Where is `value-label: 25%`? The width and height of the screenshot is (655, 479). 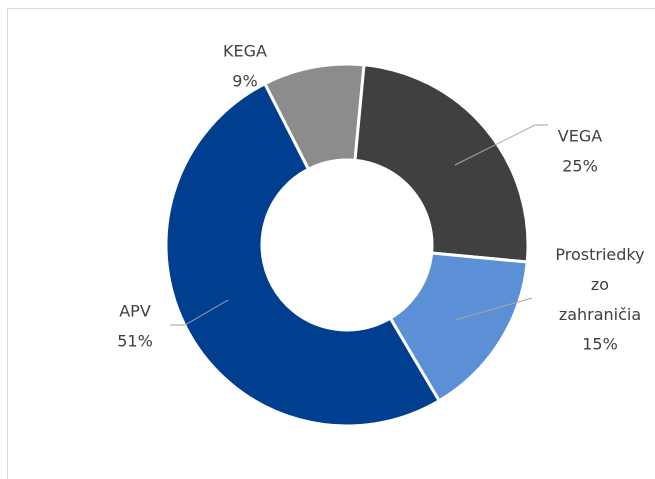
value-label: 25% is located at coordinates (580, 166).